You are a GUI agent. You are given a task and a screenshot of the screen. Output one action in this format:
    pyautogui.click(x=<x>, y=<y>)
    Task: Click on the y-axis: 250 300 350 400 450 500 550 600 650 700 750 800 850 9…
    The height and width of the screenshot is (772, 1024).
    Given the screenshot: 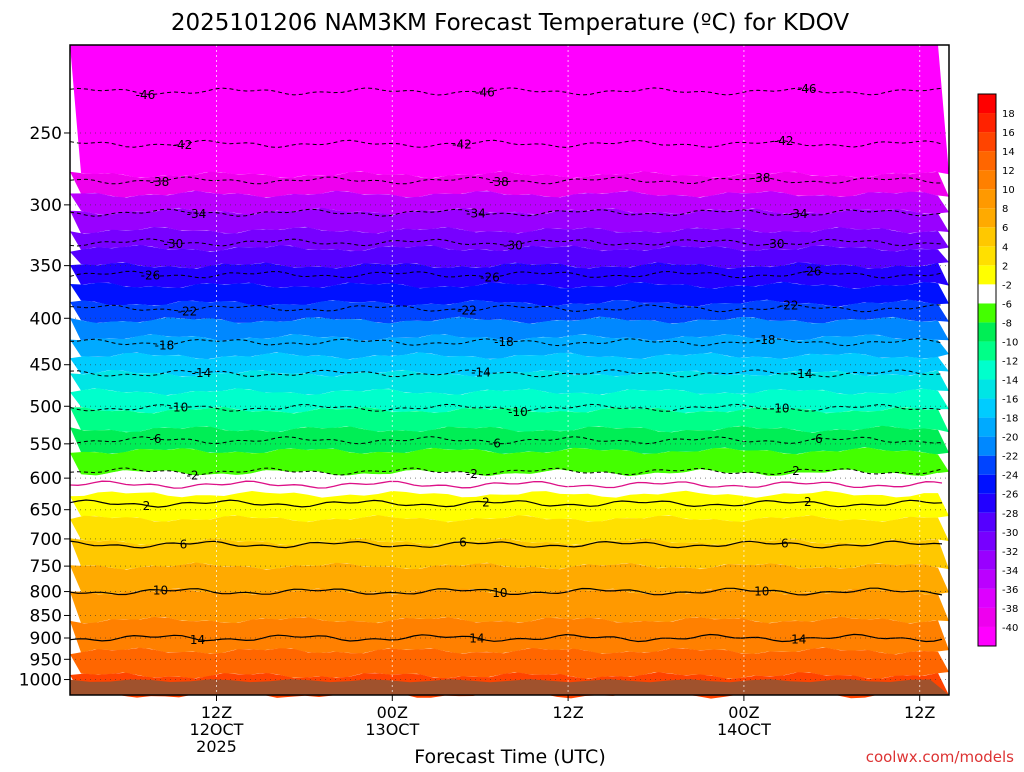 What is the action you would take?
    pyautogui.click(x=44, y=407)
    